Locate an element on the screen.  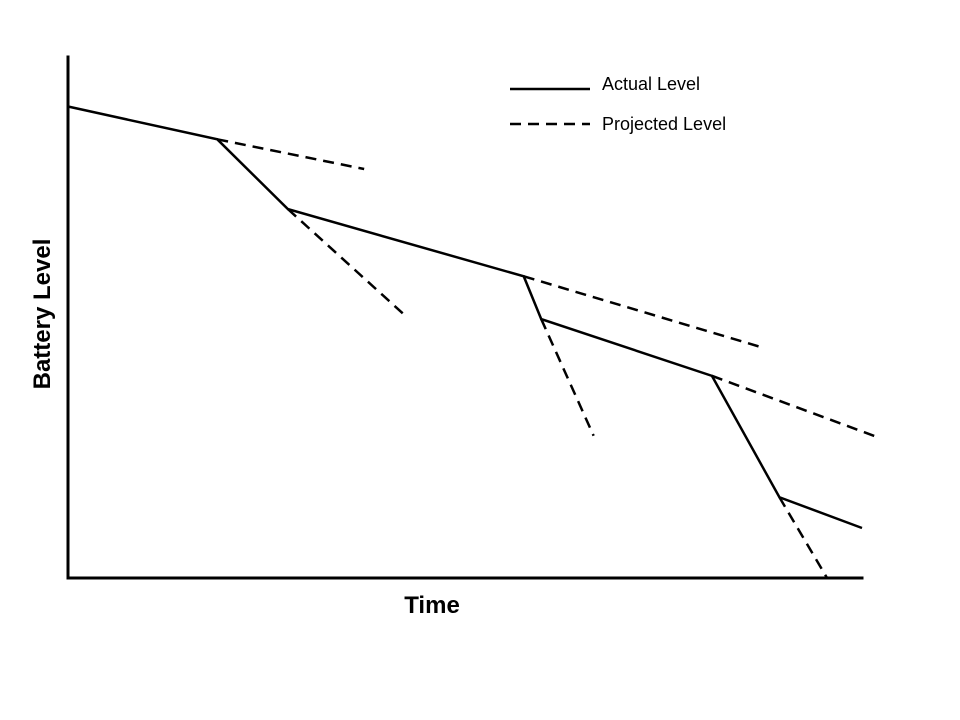
legend-label-actual: Actual Level is located at coordinates (651, 84).